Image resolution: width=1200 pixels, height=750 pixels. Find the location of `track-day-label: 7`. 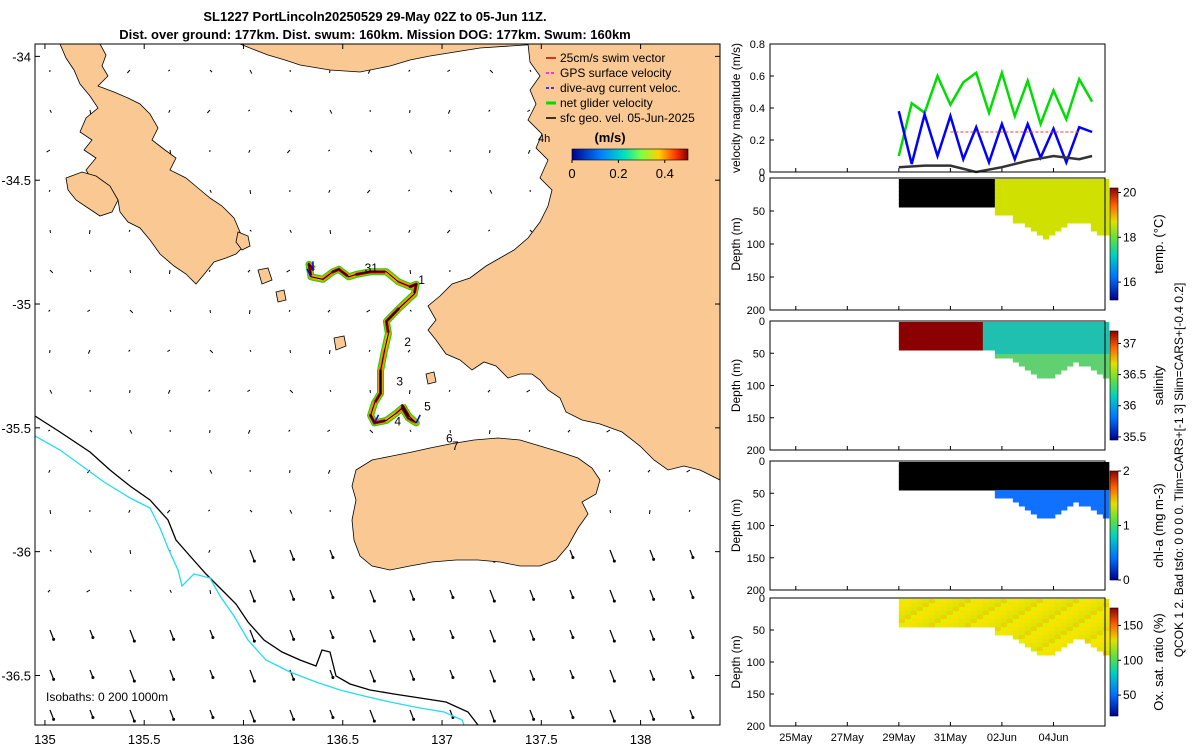

track-day-label: 7 is located at coordinates (455, 446).